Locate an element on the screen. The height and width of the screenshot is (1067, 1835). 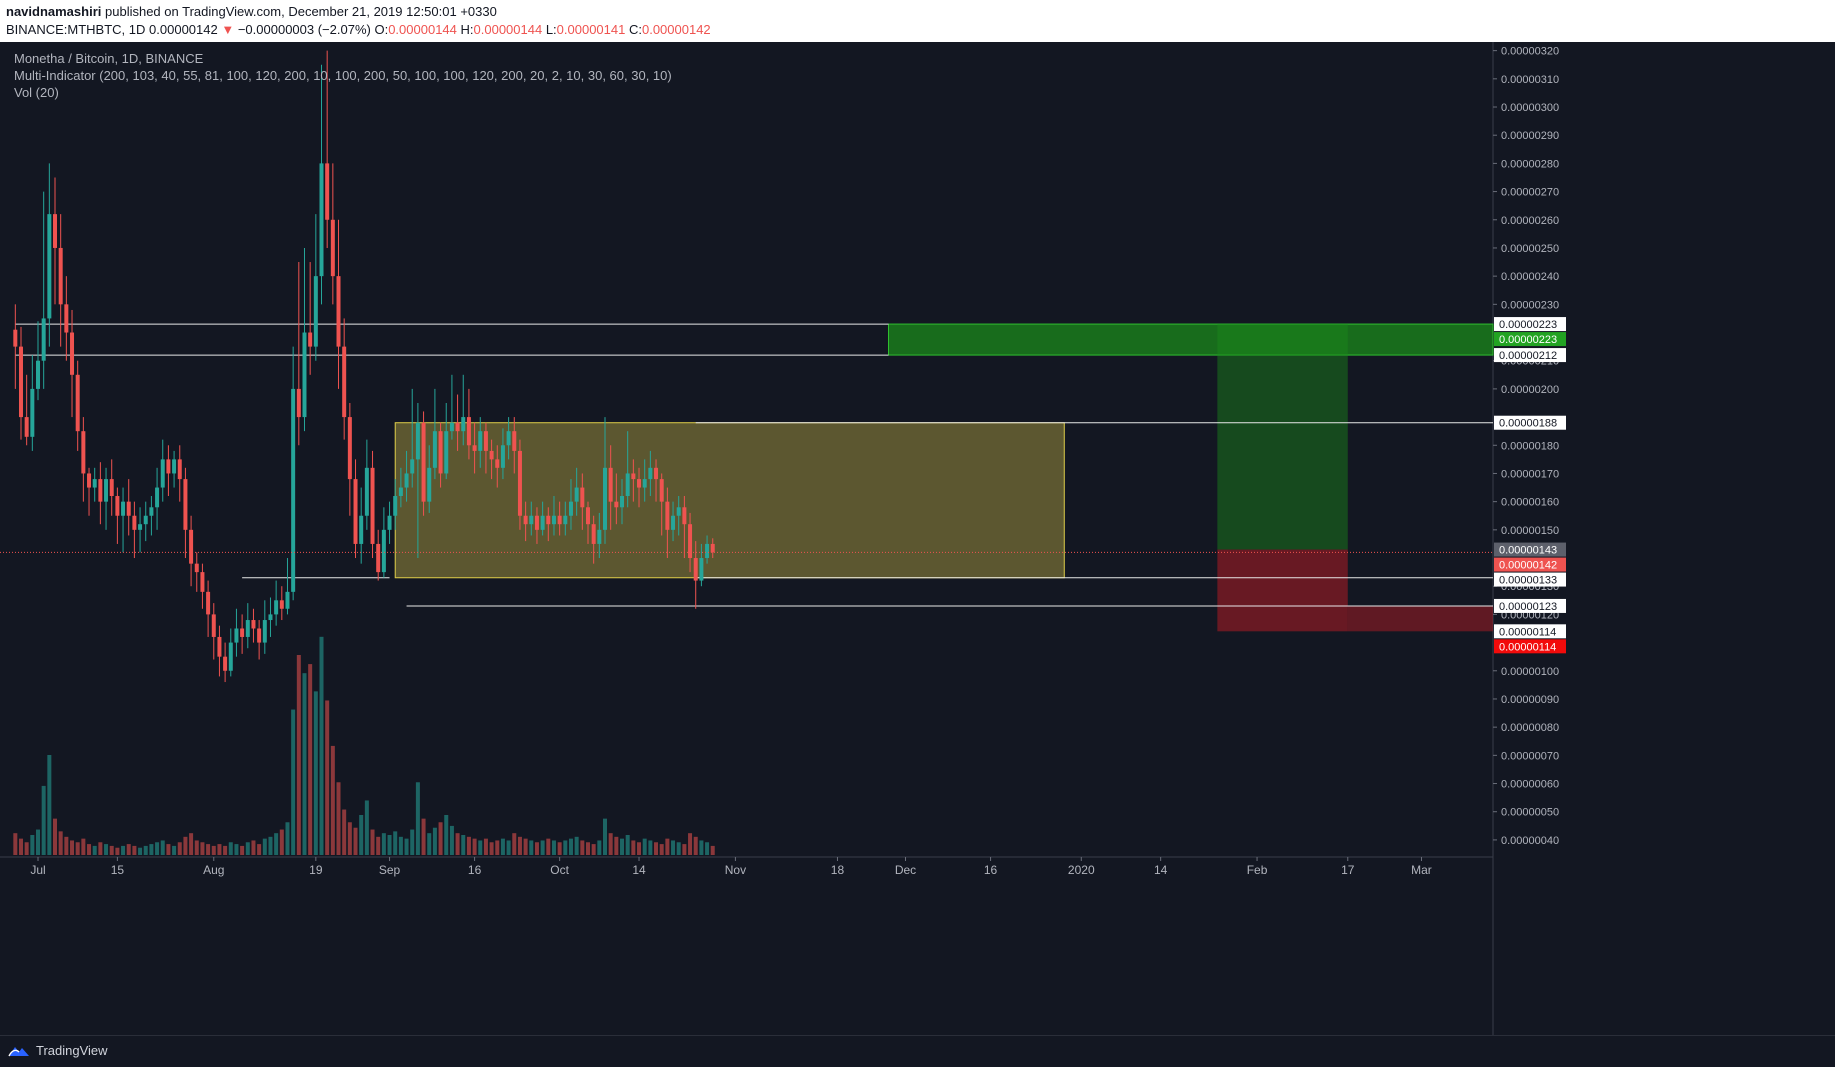
long-position-profit is located at coordinates (1282, 437).